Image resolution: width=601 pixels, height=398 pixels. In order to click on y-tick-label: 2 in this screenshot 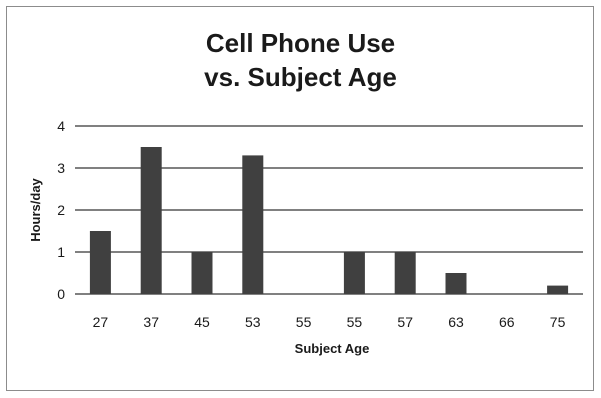, I will do `click(61, 210)`.